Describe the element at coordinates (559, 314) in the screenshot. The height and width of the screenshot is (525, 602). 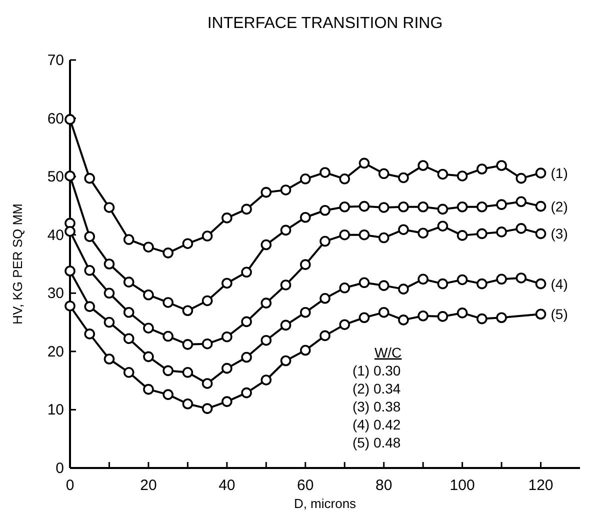
I see `series-label: (5)` at that location.